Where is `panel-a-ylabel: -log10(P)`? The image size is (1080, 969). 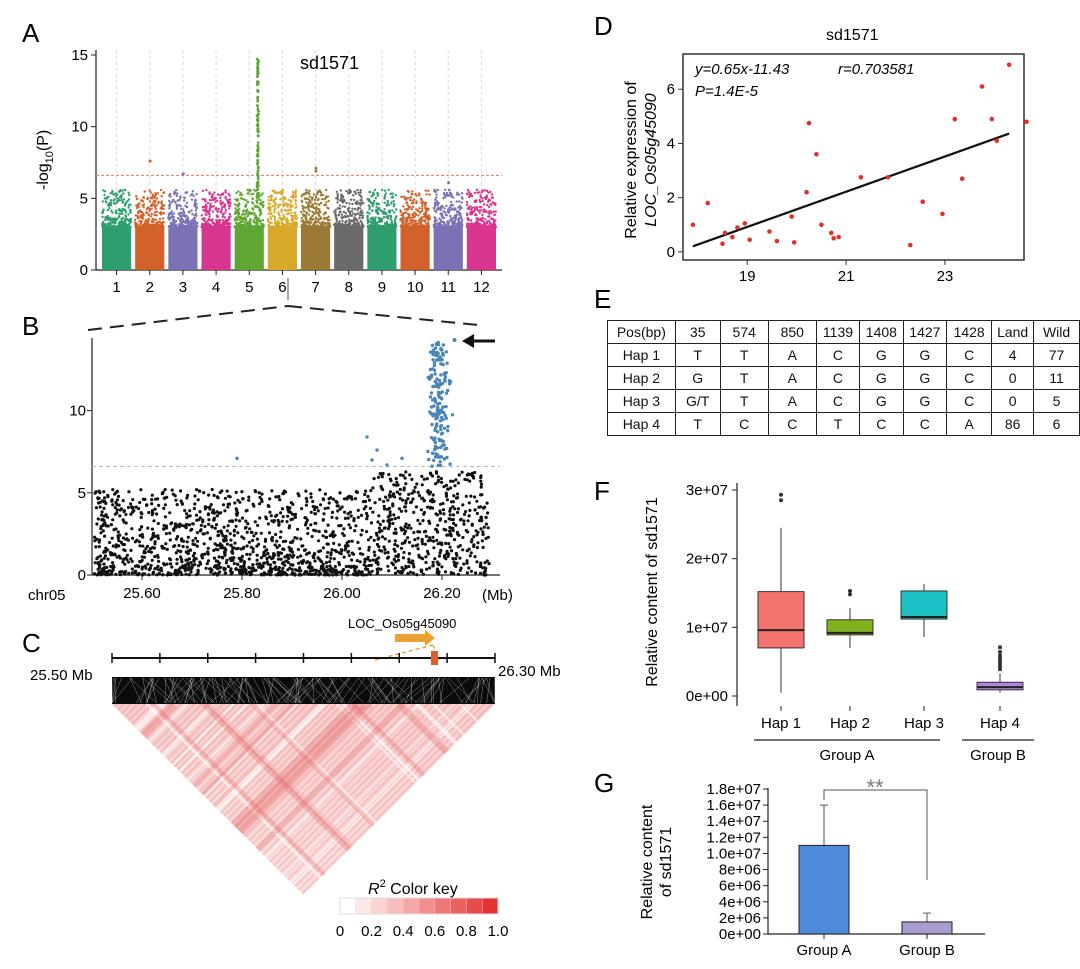
panel-a-ylabel: -log10(P) is located at coordinates (45, 160).